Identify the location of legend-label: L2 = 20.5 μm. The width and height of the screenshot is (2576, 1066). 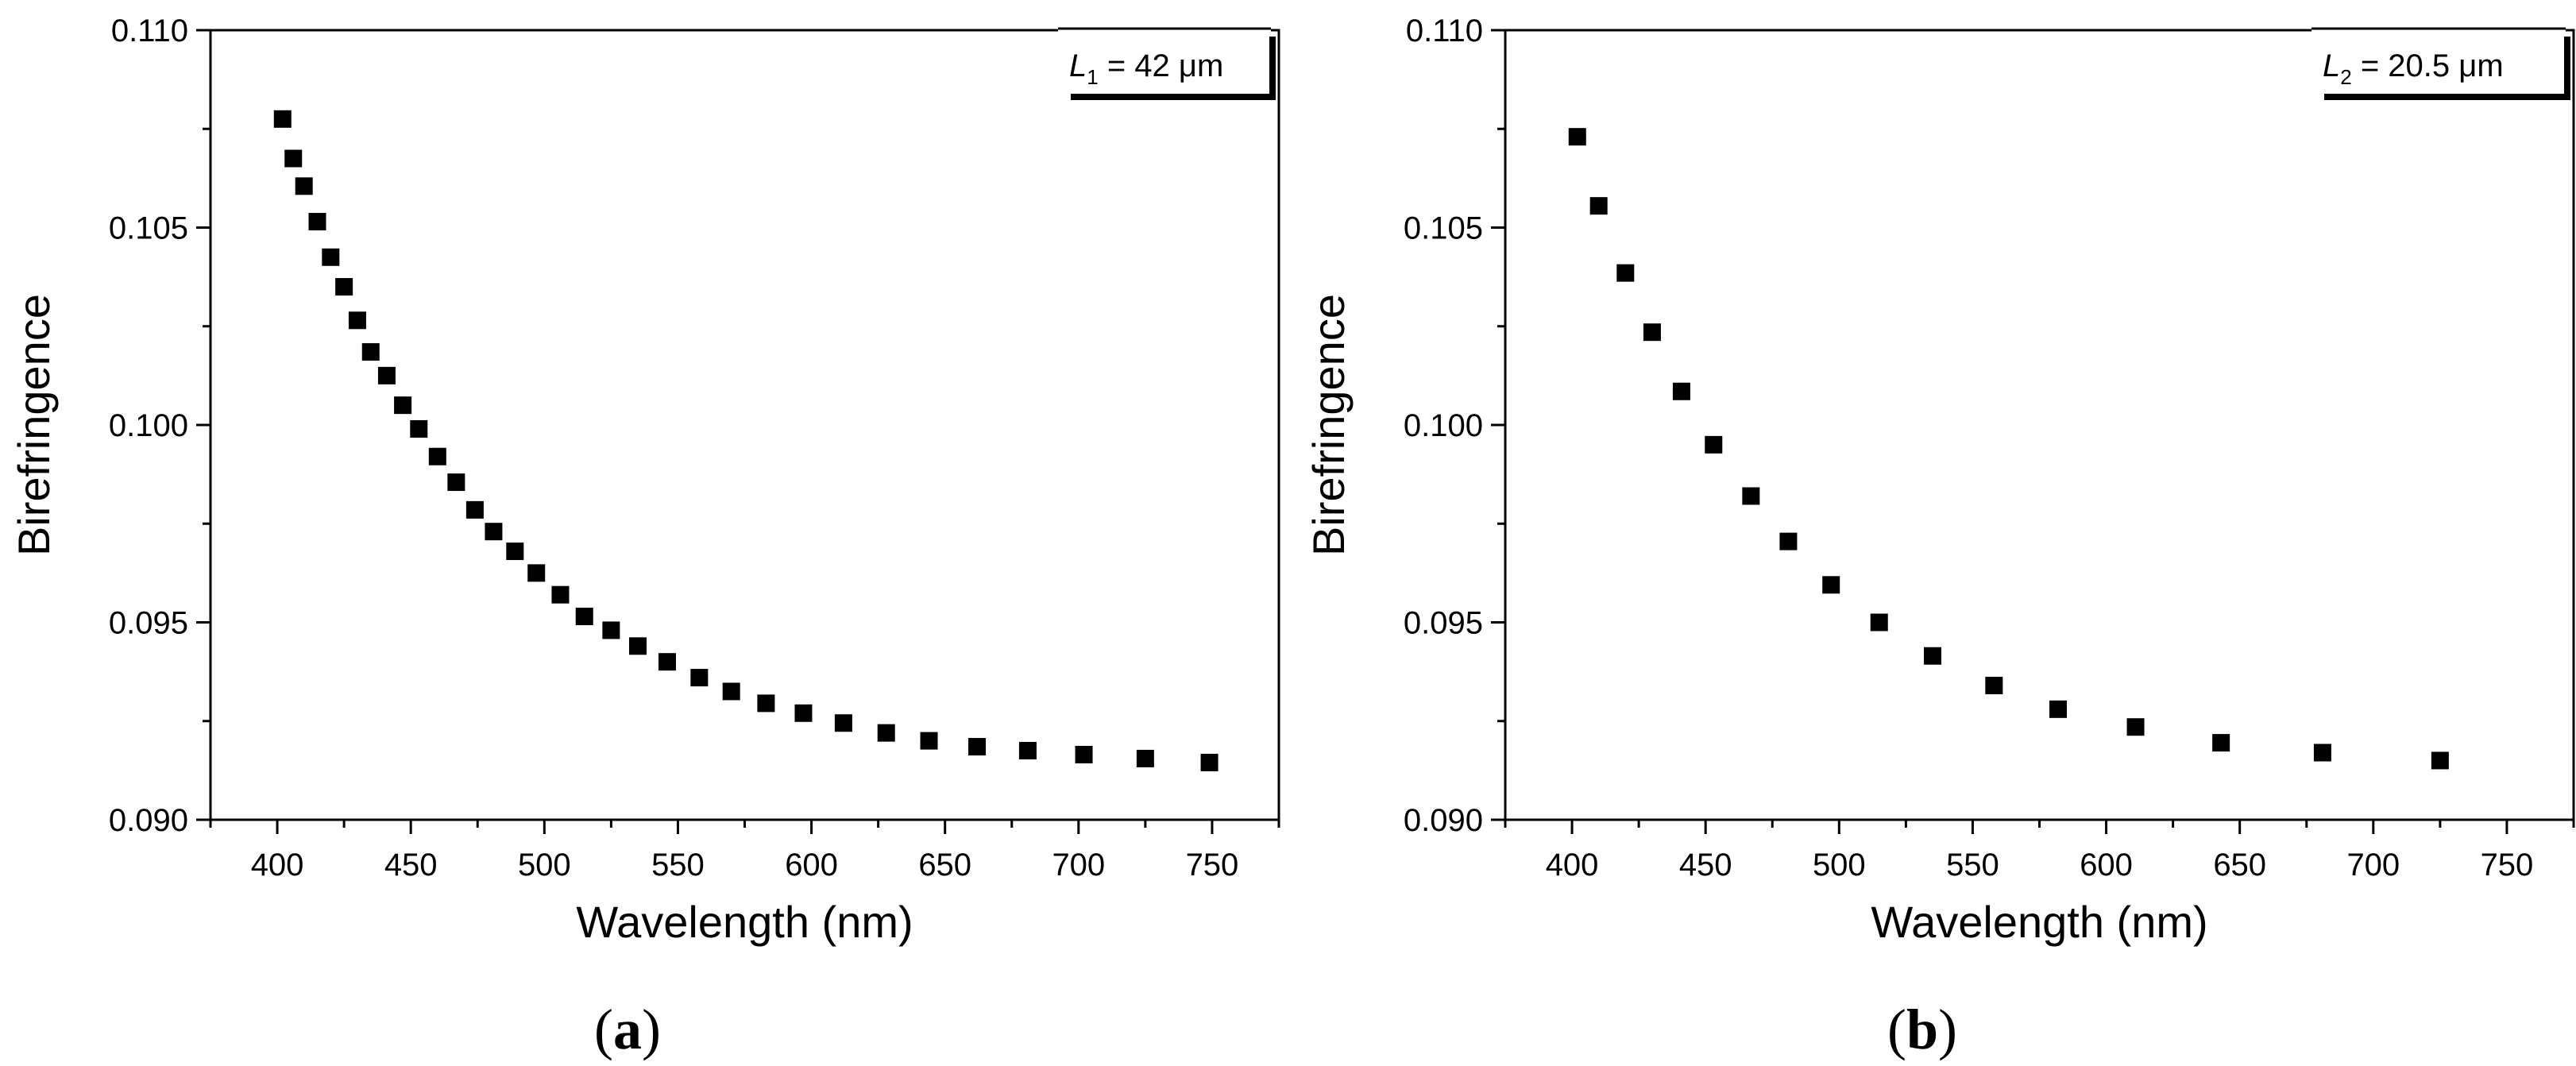
(2413, 68).